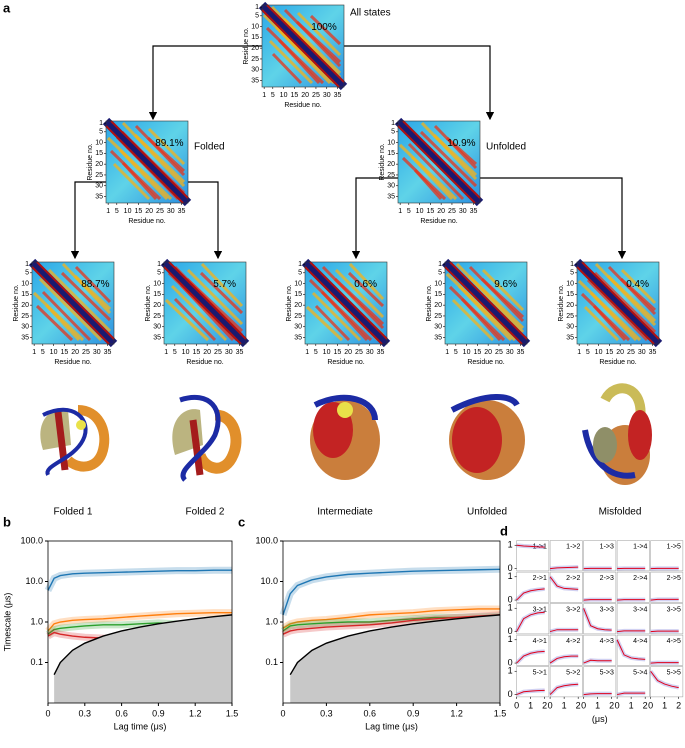 This screenshot has height=748, width=685. What do you see at coordinates (611, 705) in the screenshot?
I see `x-tick-label: 2` at bounding box center [611, 705].